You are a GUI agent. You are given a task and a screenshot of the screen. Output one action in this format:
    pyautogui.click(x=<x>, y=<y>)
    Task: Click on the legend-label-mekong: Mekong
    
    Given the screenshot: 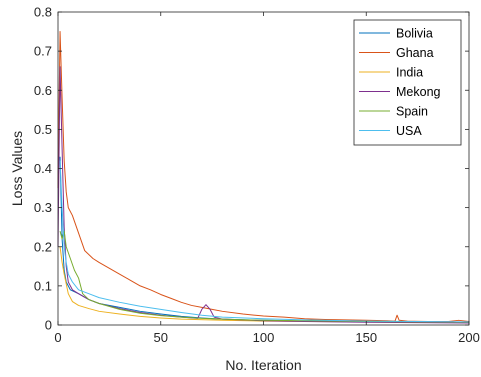 What is the action you would take?
    pyautogui.click(x=418, y=92)
    